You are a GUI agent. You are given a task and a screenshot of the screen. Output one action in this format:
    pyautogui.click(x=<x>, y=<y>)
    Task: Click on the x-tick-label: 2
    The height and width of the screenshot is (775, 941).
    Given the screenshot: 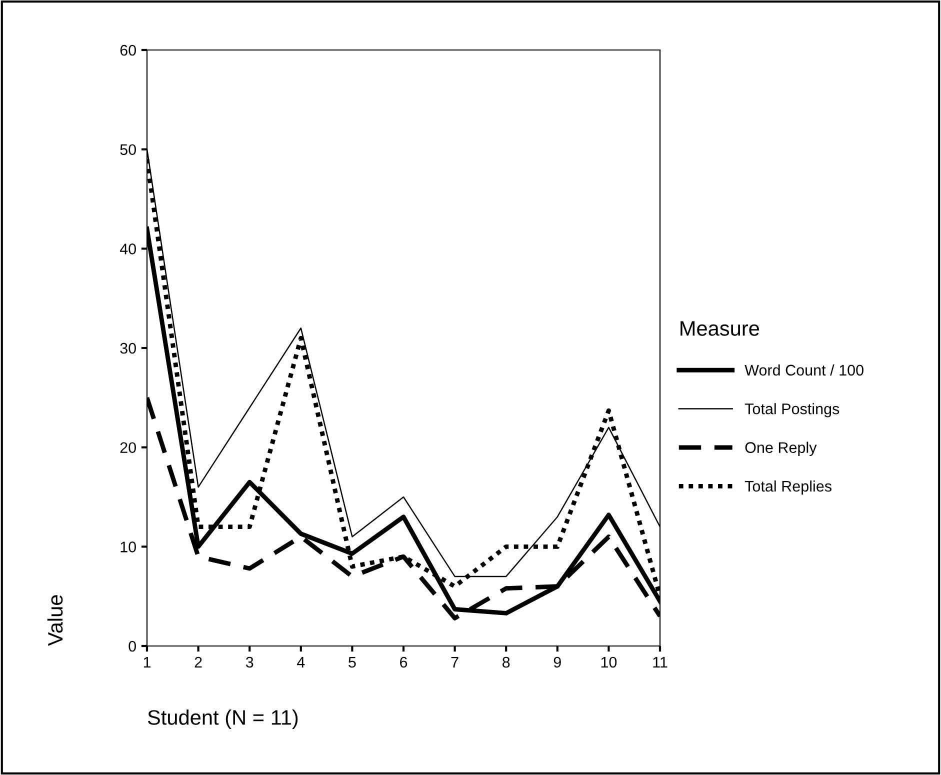 What is the action you would take?
    pyautogui.click(x=198, y=662)
    